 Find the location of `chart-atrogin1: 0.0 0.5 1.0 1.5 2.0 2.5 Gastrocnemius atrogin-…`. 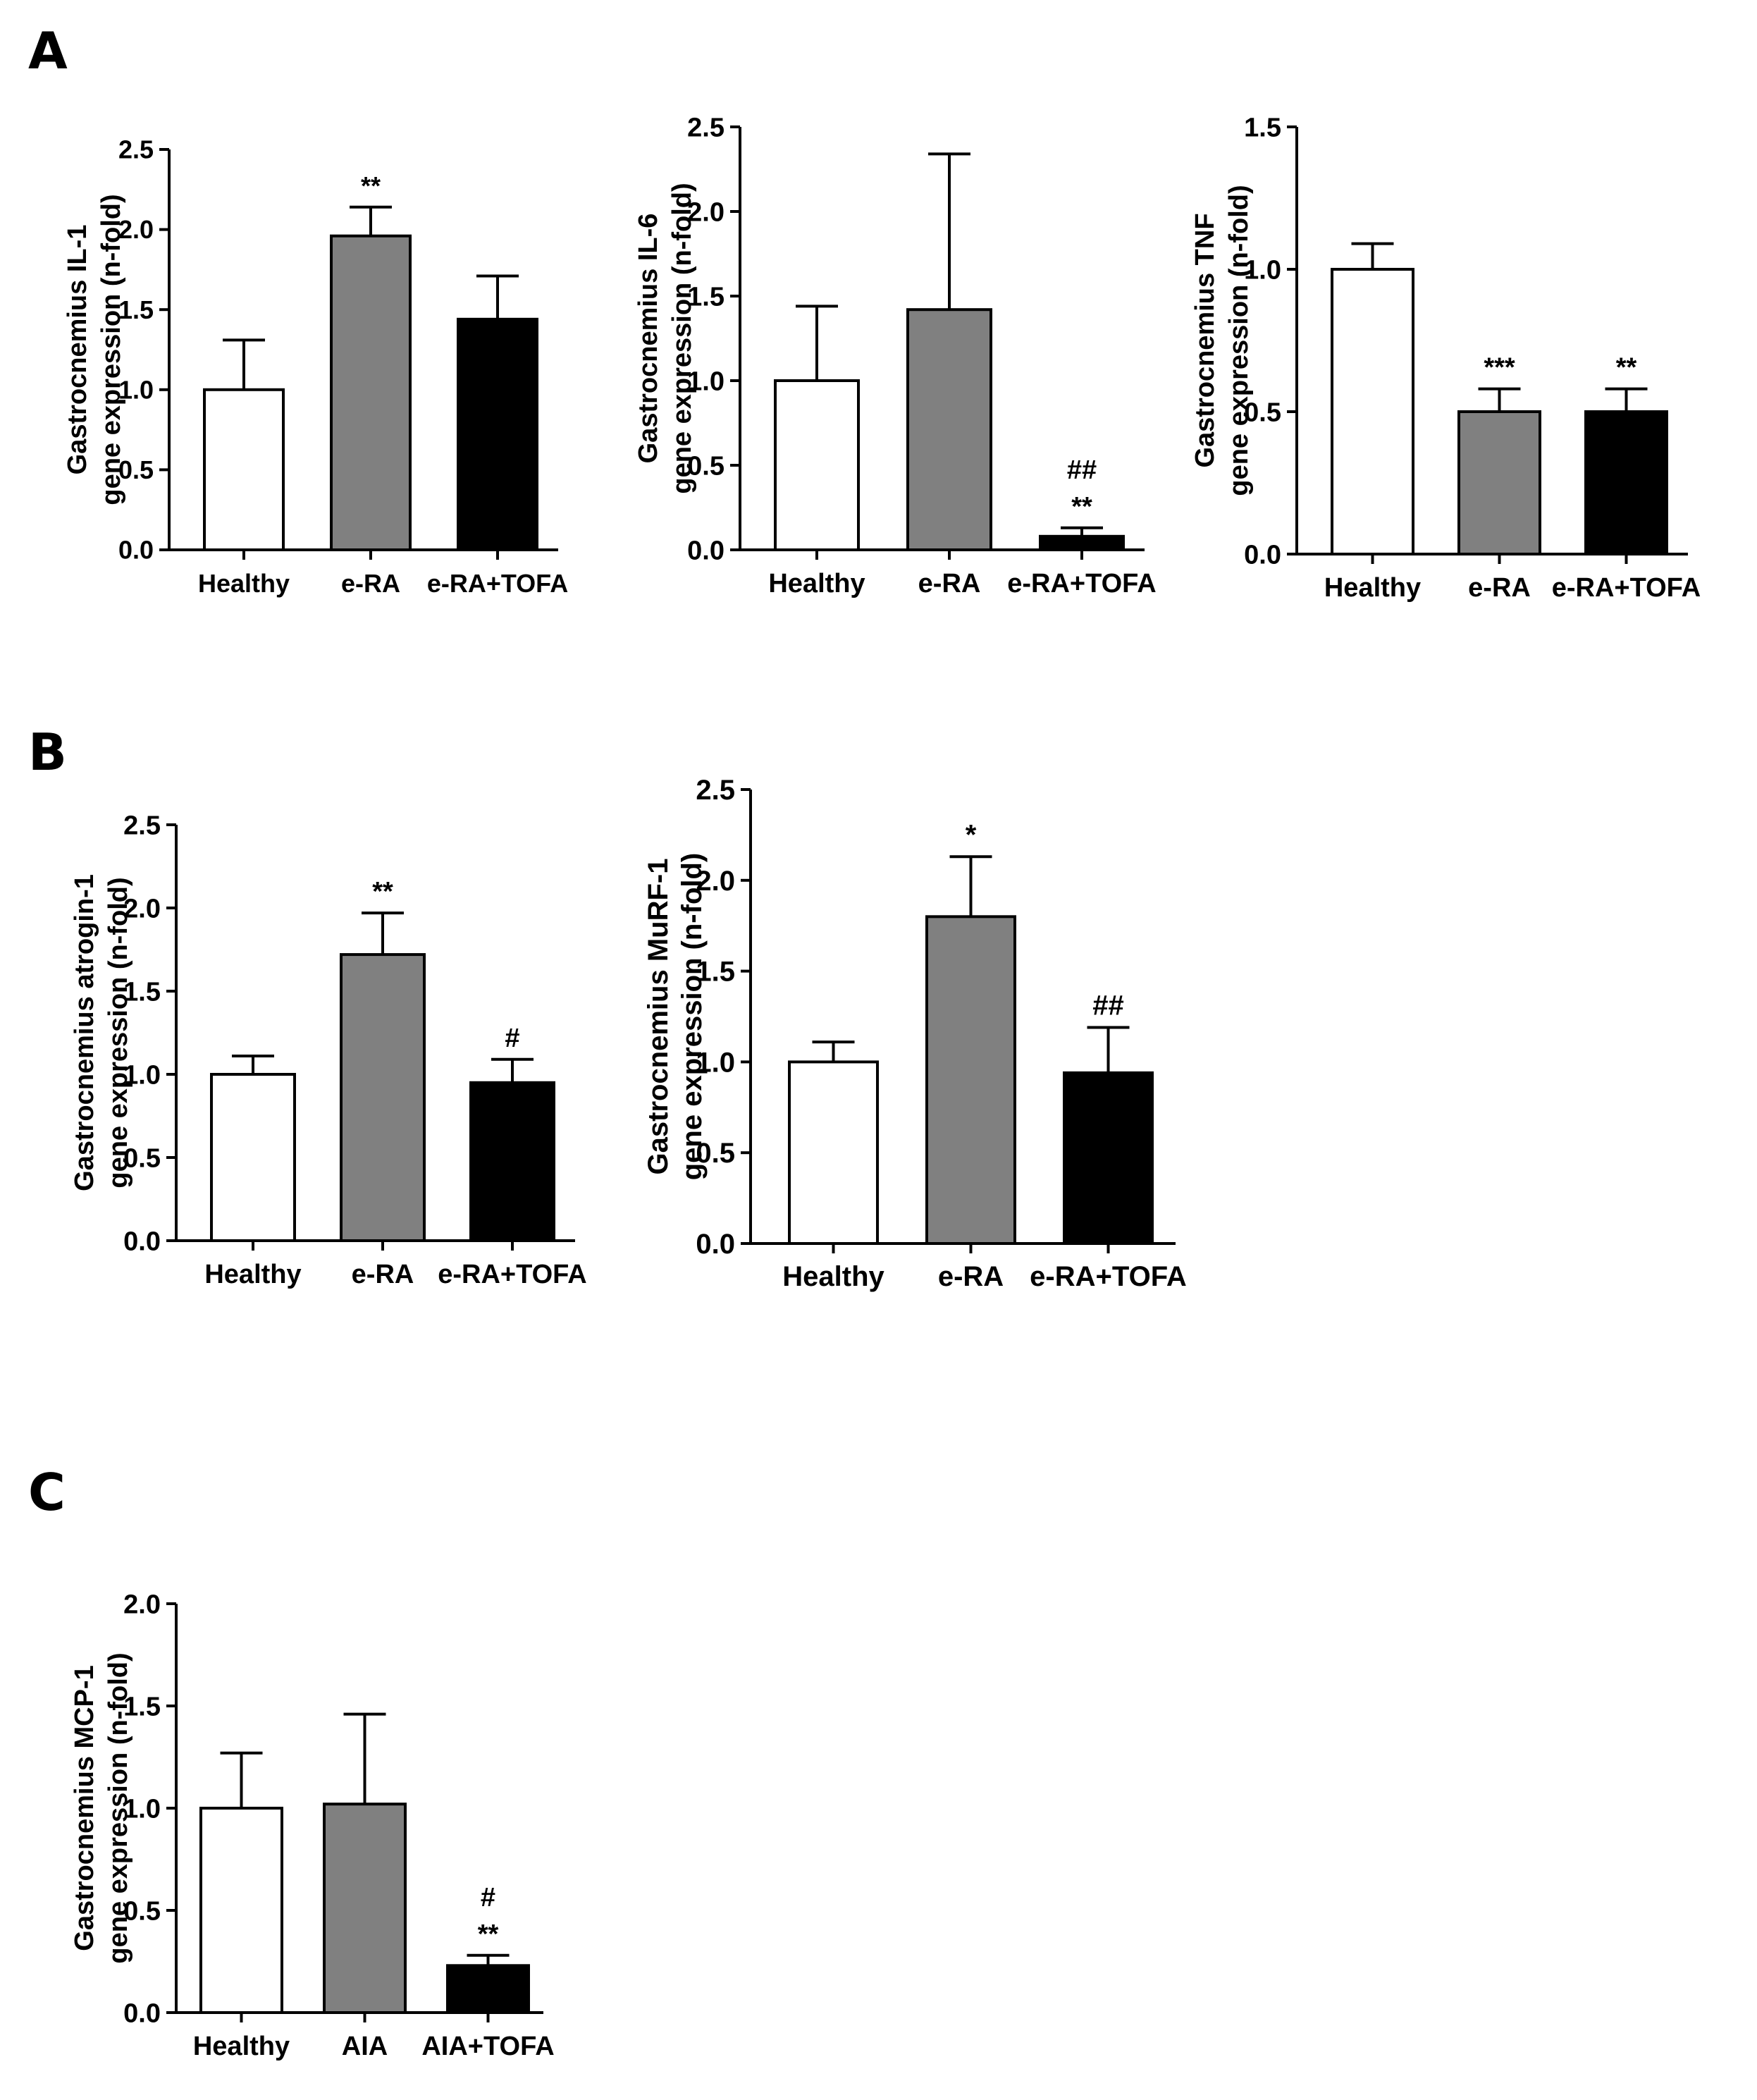

chart-atrogin1: 0.0 0.5 1.0 1.5 2.0 2.5 Gastrocnemius atrogin-… is located at coordinates (328, 1050).